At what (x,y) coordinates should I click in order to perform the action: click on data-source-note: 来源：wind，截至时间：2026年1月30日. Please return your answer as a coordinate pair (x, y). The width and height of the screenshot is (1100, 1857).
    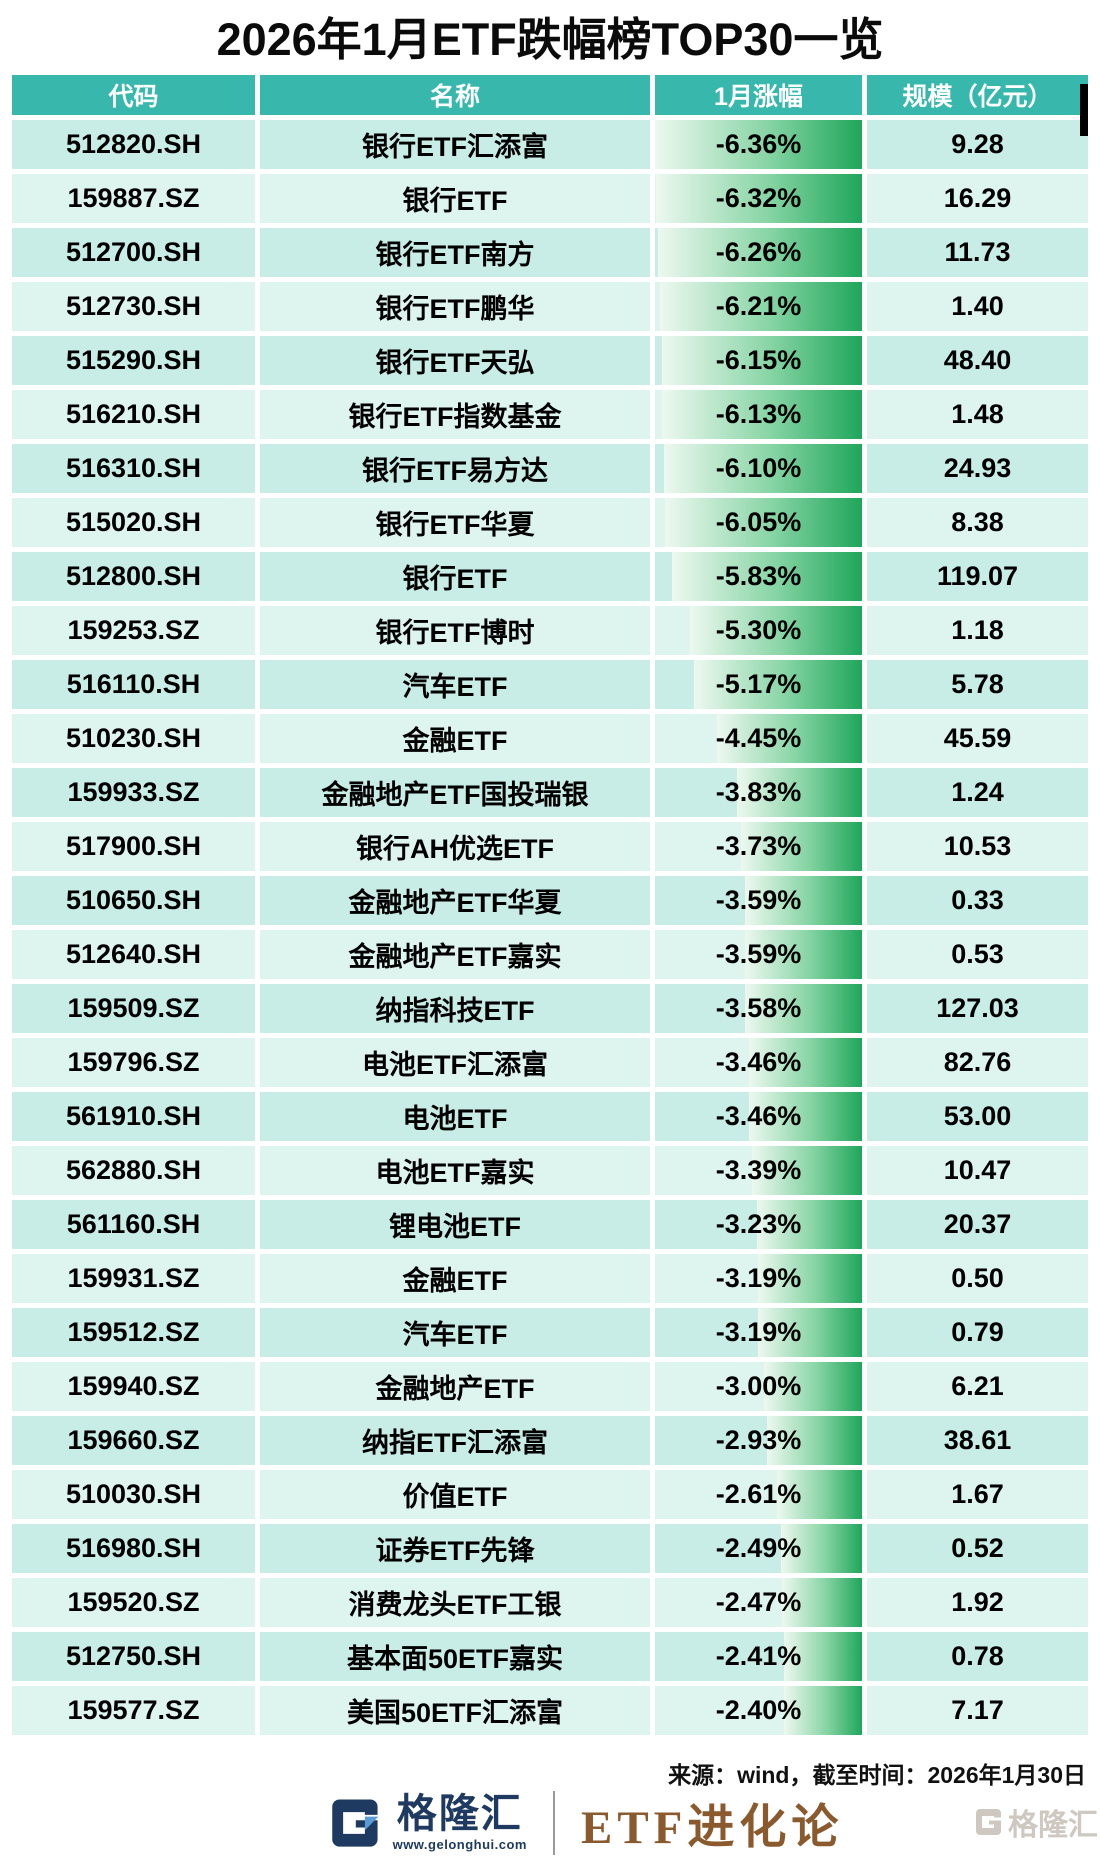
    Looking at the image, I should click on (877, 1775).